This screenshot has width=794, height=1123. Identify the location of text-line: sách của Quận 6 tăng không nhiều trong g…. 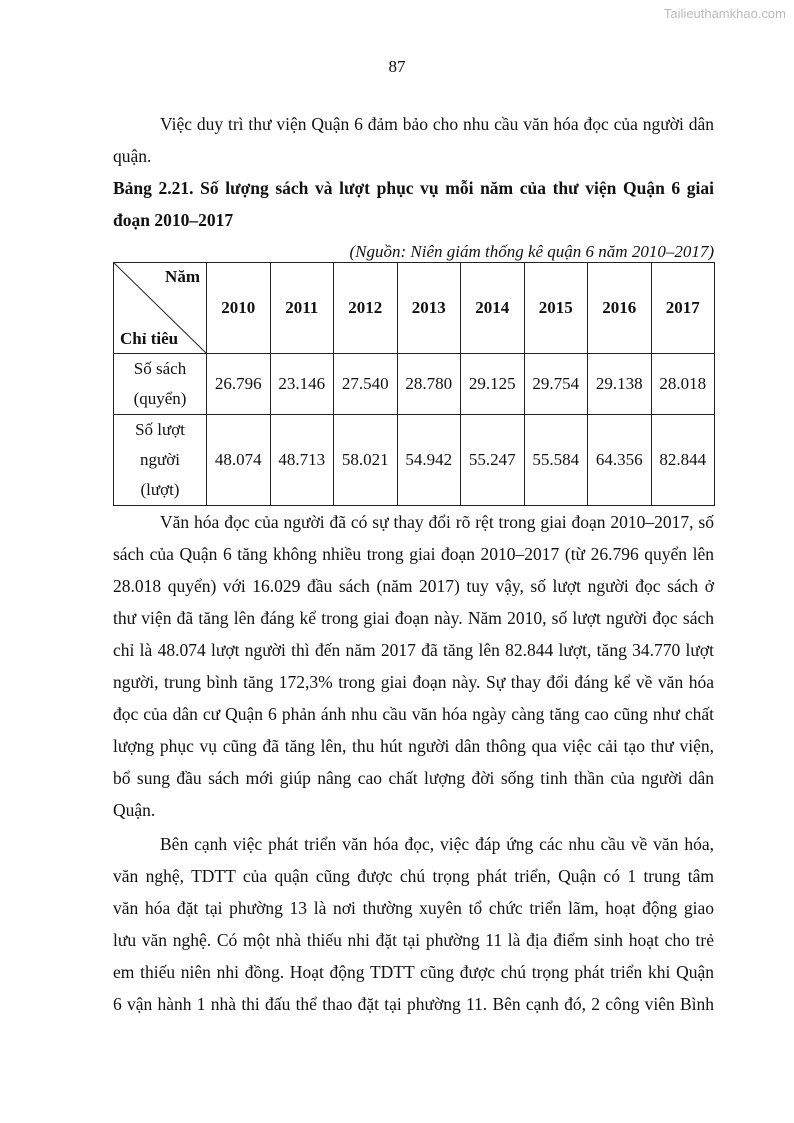
(413, 554).